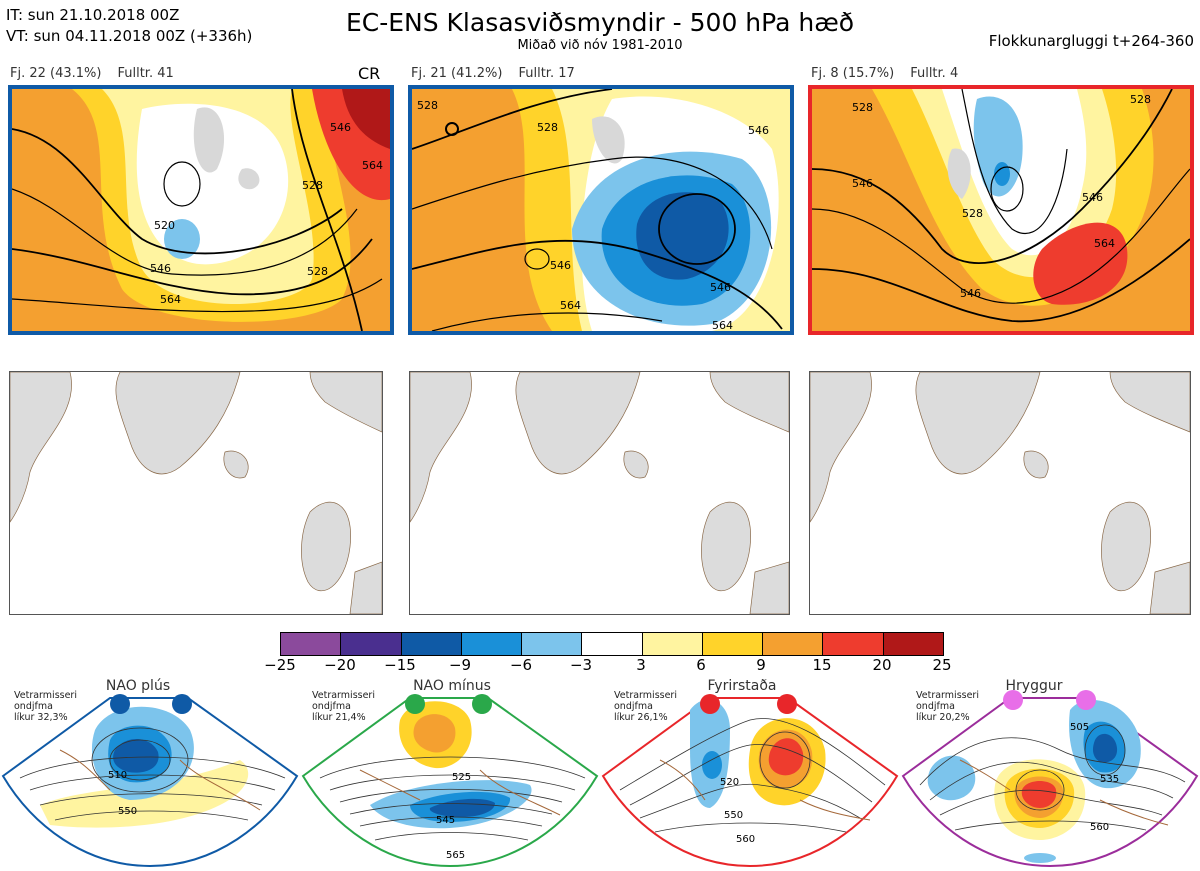  I want to click on cluster-1-label: Fj. 22 (43.1%) Fulltr. 41, so click(100, 73).